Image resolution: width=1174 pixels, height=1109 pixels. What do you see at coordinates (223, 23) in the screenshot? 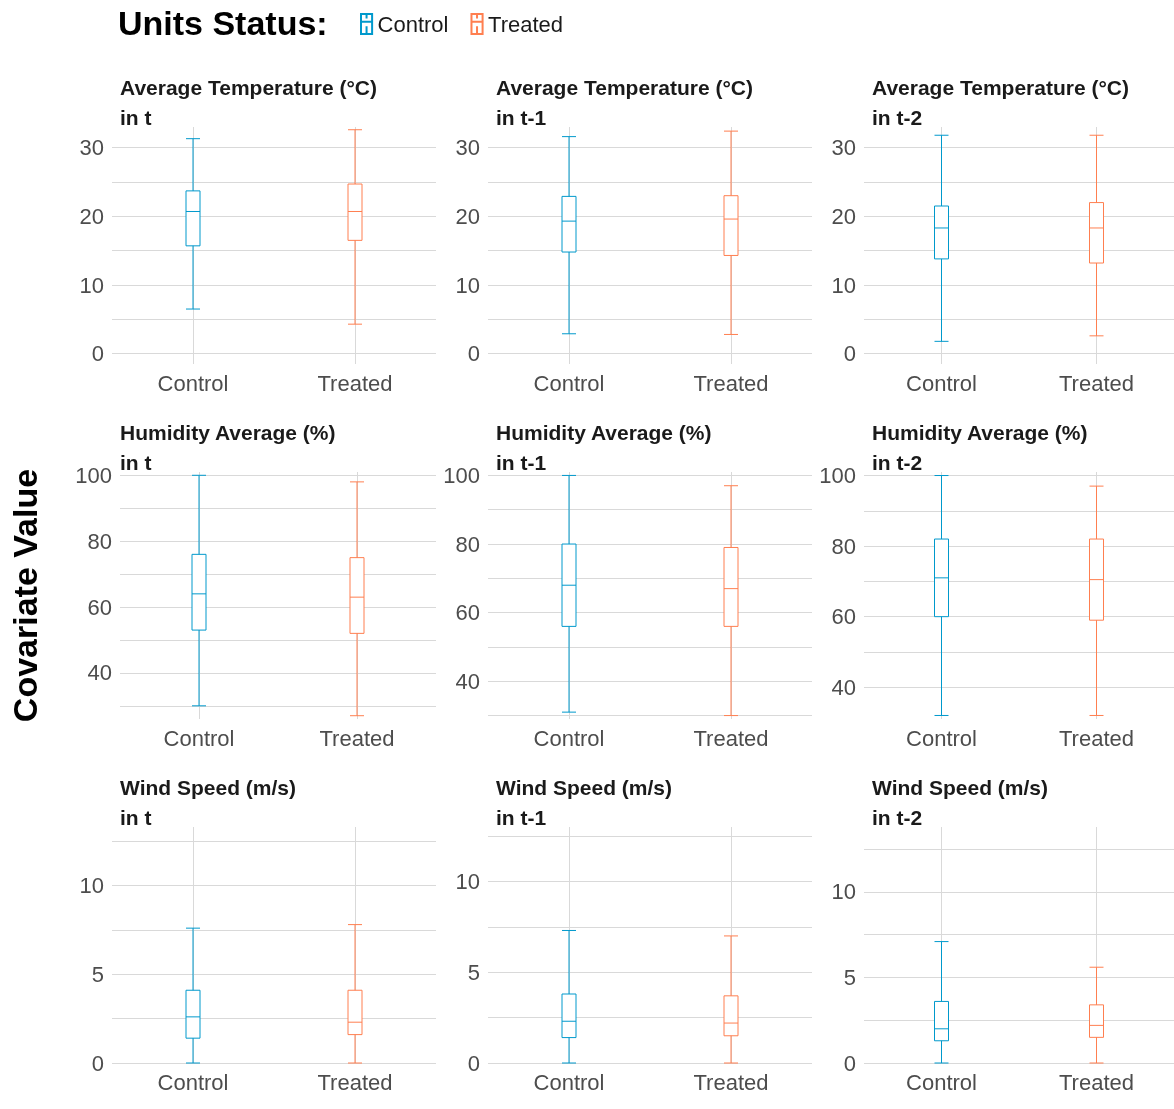
I see `legend-title: Units Status:` at bounding box center [223, 23].